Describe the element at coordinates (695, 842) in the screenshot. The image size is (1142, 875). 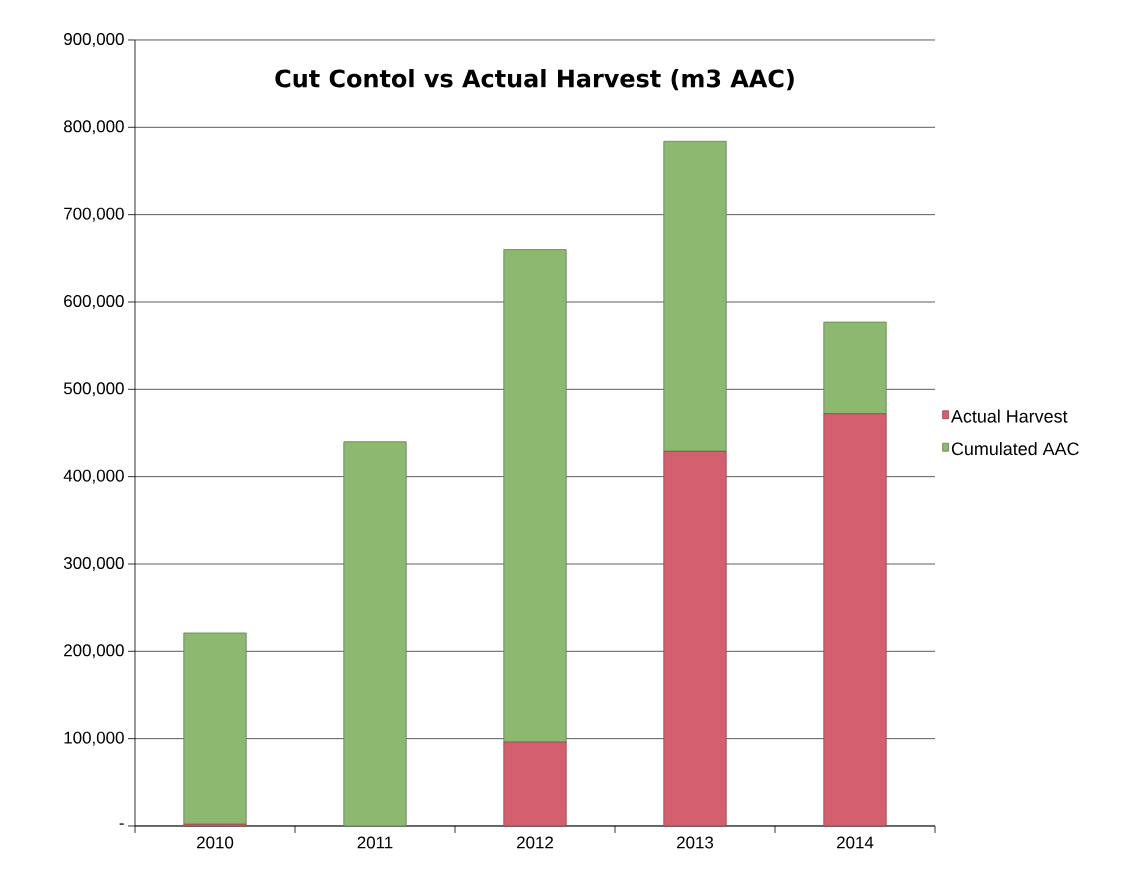
I see `x-tick-label: 2013` at that location.